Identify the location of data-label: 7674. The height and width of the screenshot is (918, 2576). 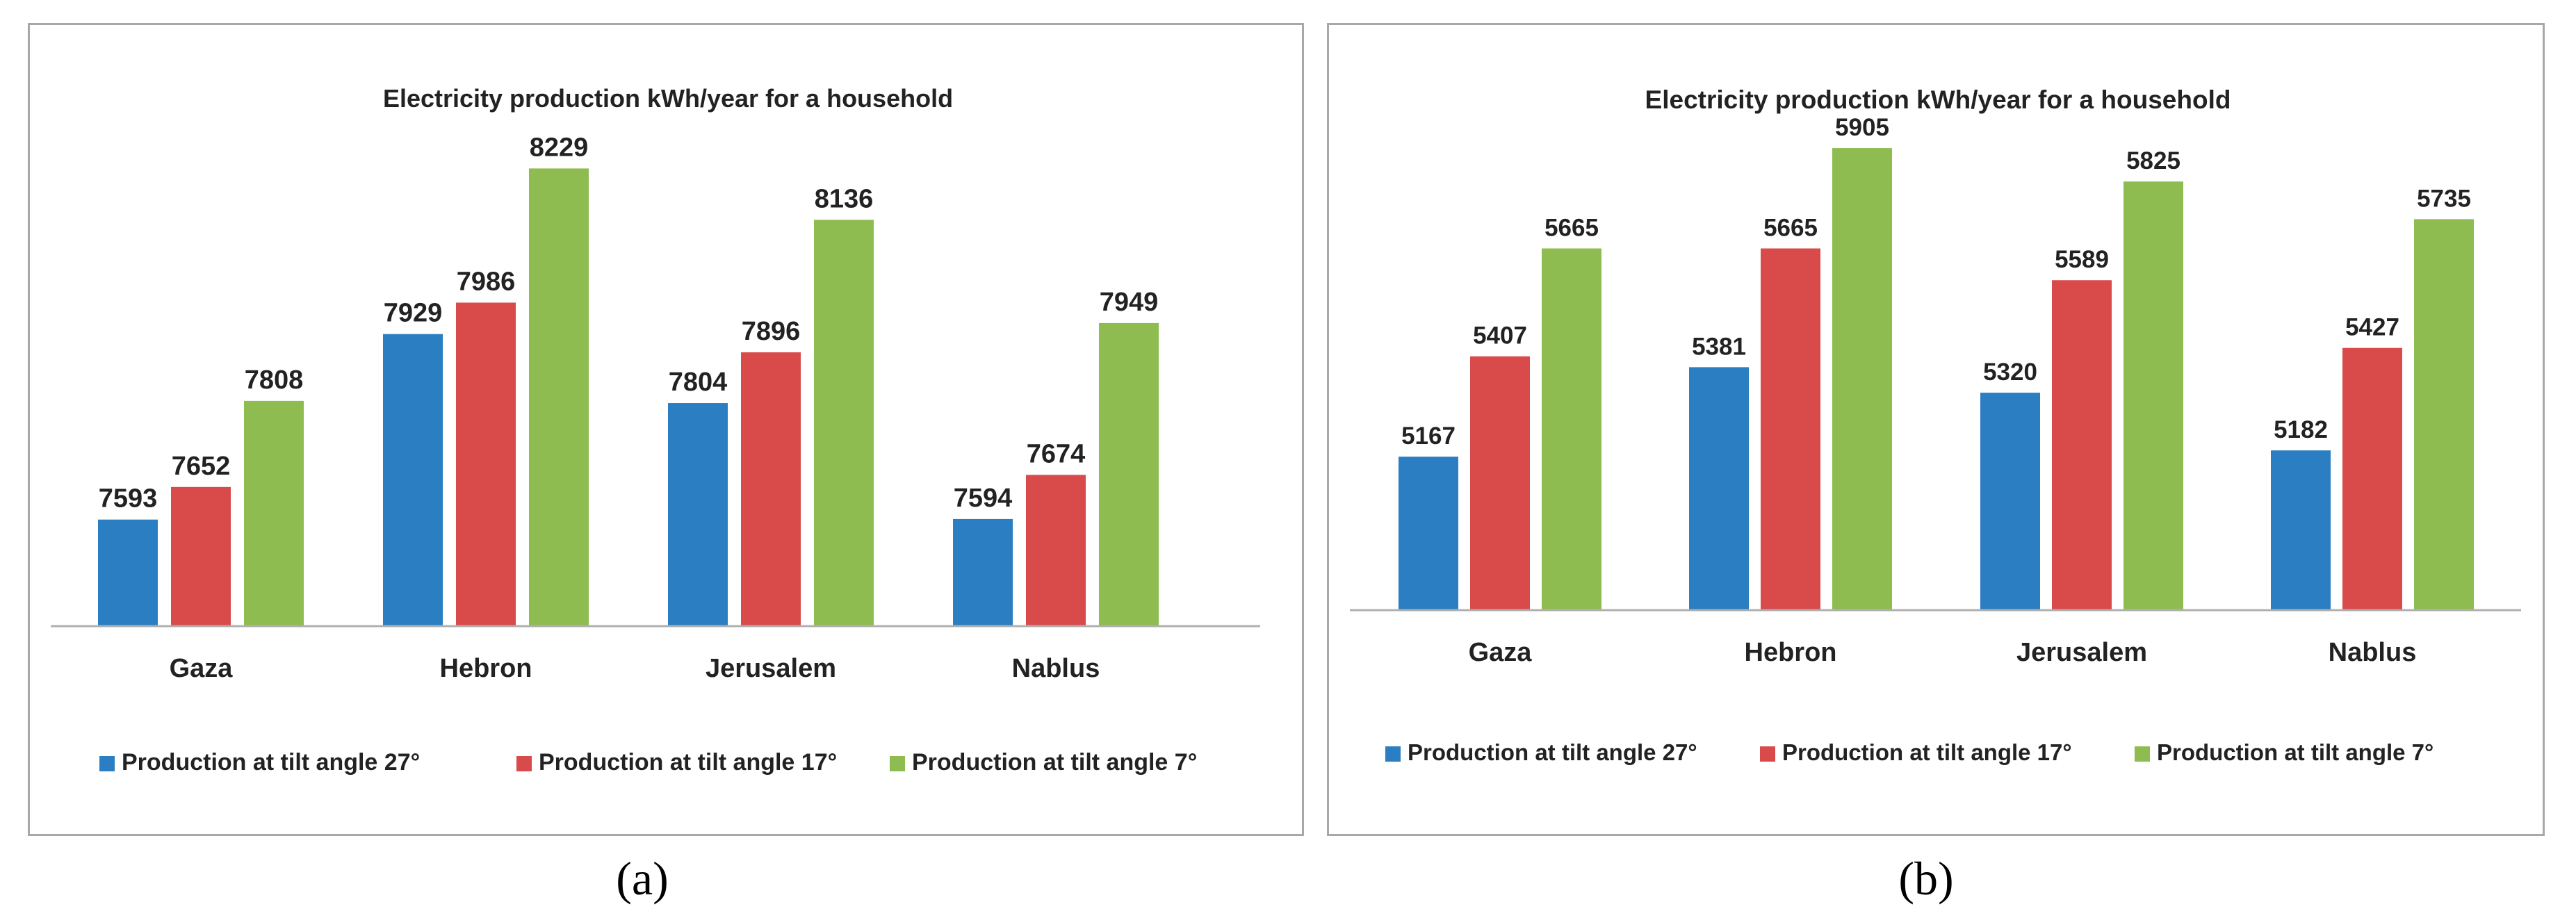
(1056, 454).